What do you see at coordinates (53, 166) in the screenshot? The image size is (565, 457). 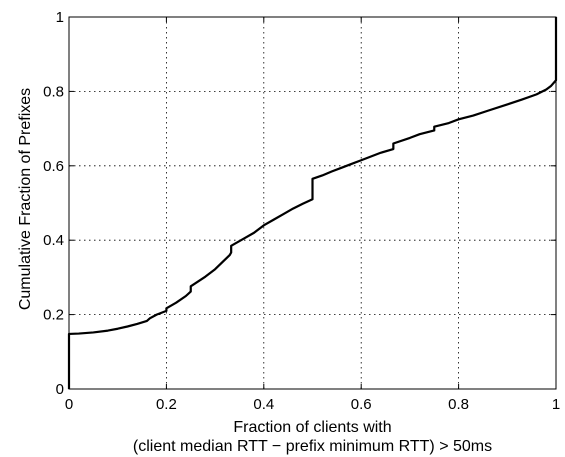 I see `y-tick-label: 0.6` at bounding box center [53, 166].